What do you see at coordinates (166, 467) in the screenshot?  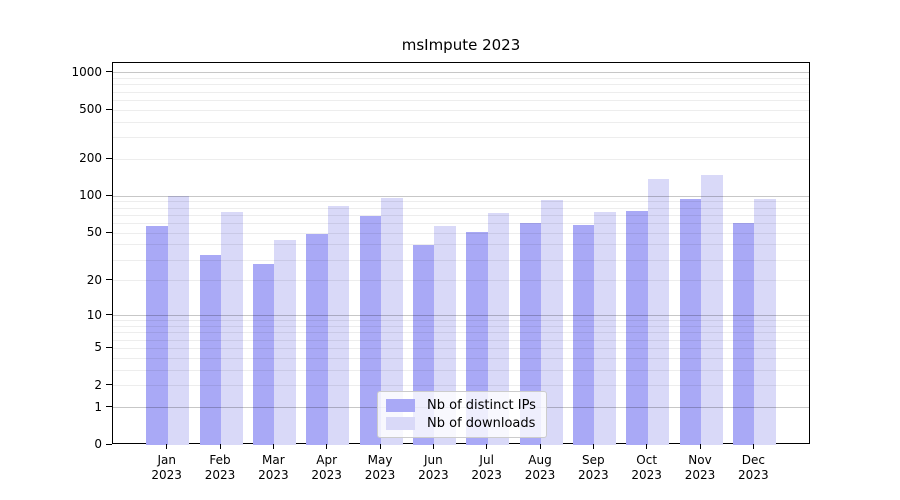 I see `x-tick-label: Jan 2023` at bounding box center [166, 467].